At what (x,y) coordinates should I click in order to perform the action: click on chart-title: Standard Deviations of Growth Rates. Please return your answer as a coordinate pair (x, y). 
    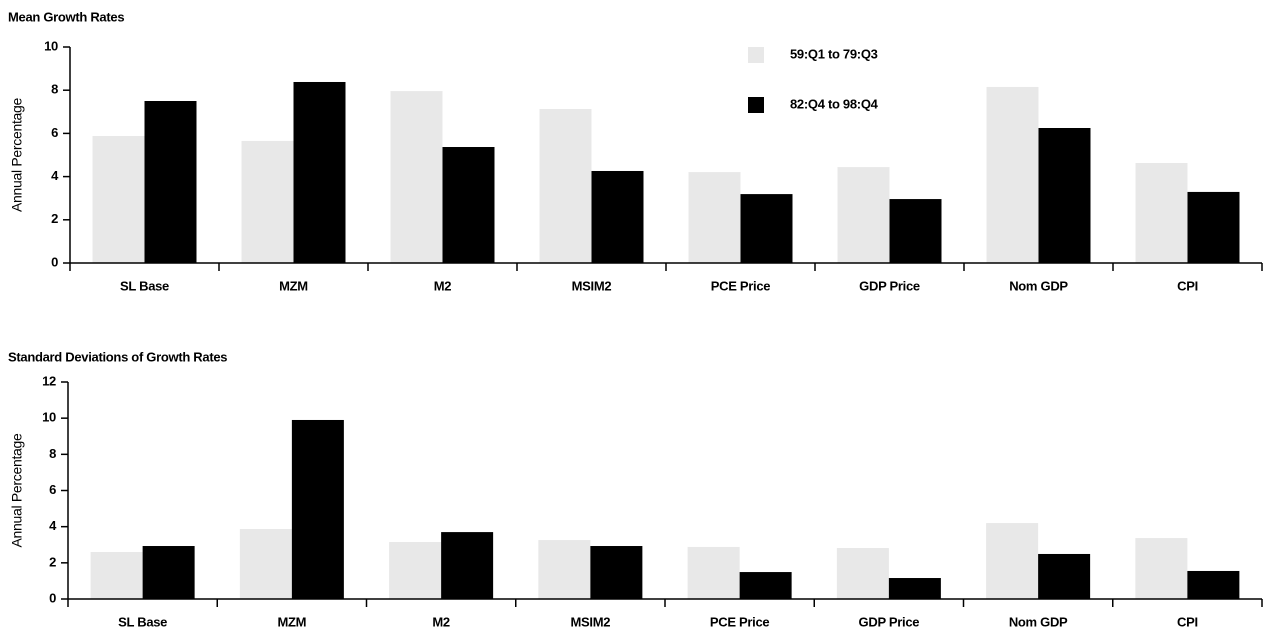
    Looking at the image, I should click on (117, 356).